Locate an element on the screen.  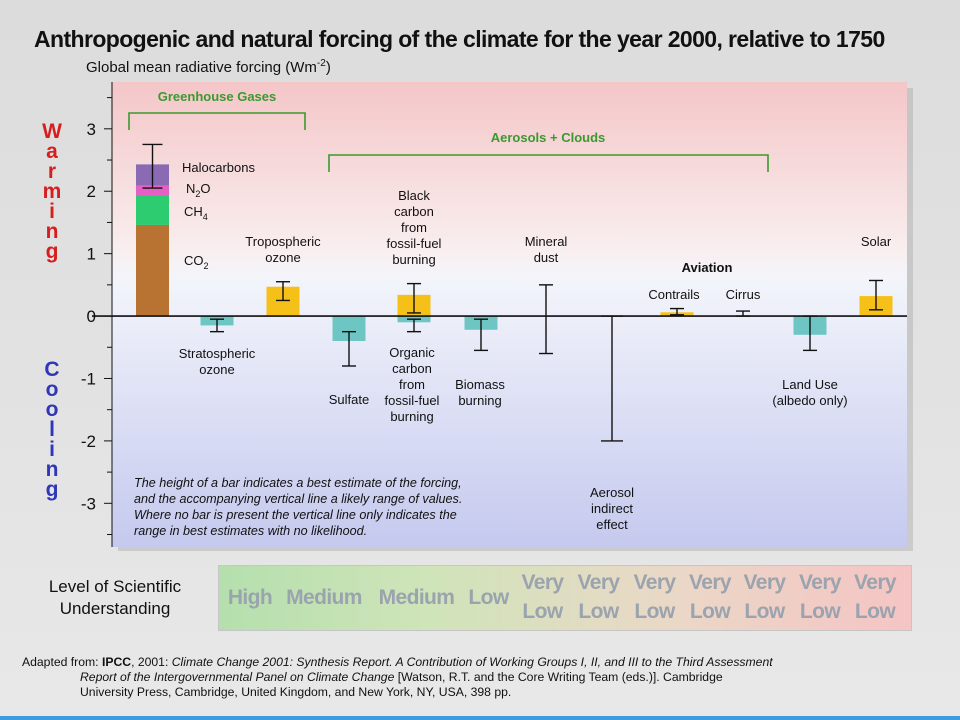
scientific-understanding-band is located at coordinates (565, 598).